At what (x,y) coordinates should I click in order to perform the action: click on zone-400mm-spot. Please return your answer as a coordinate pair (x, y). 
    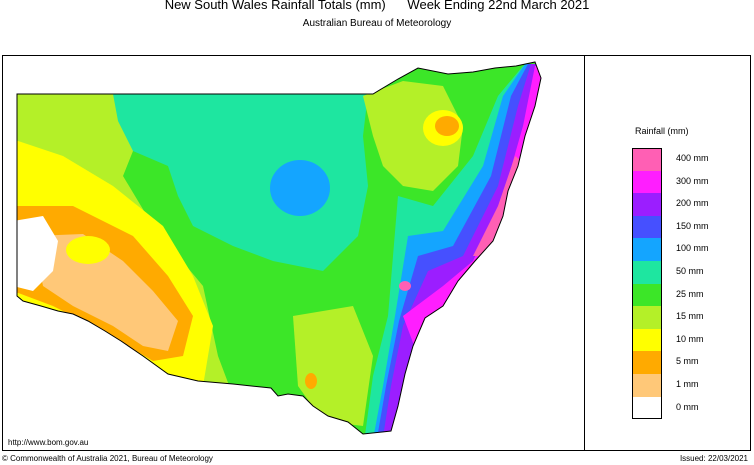
    Looking at the image, I should click on (405, 286).